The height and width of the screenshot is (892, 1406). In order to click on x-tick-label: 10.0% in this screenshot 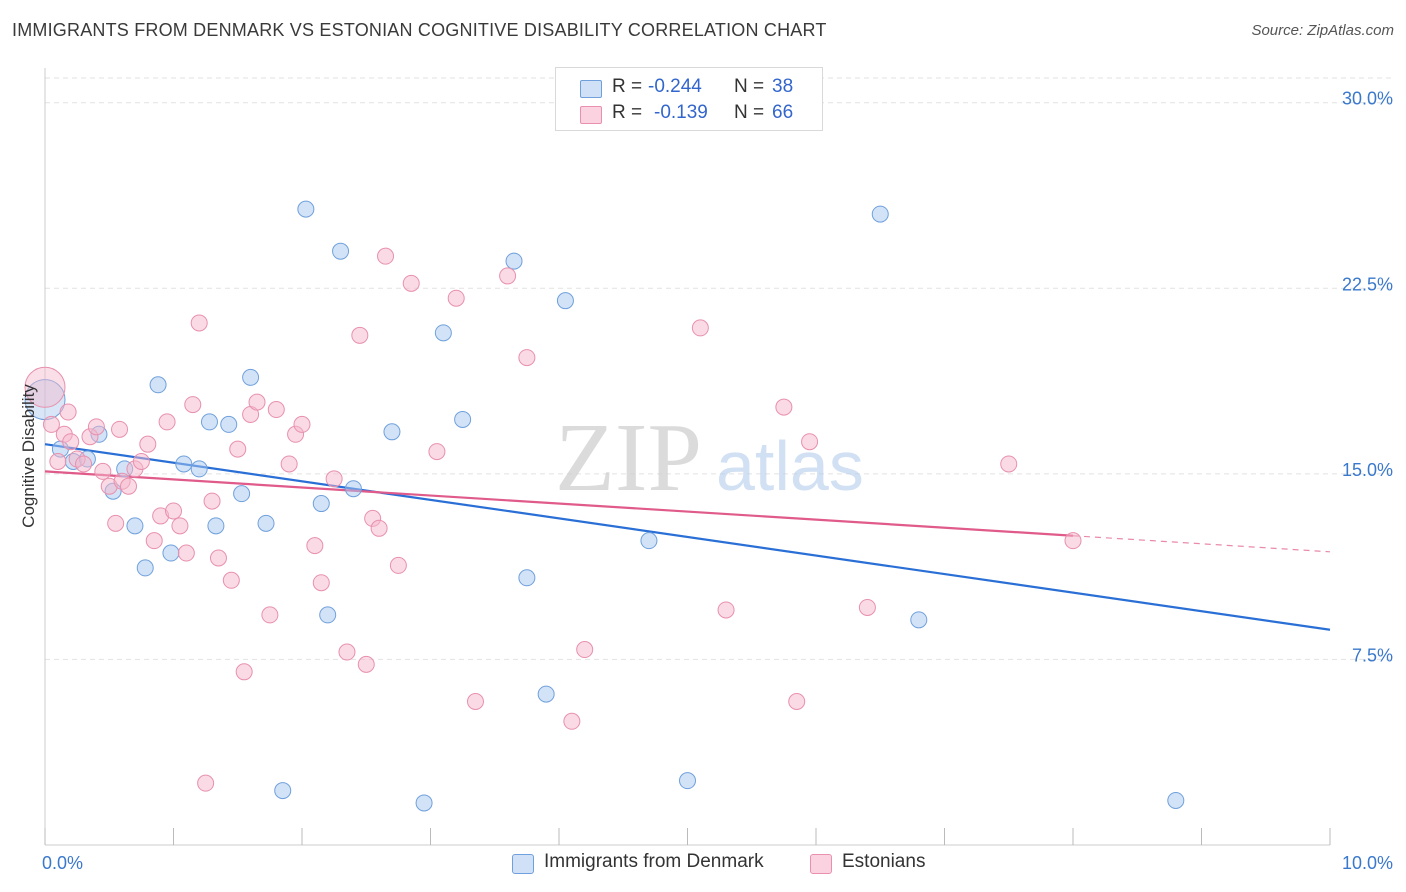, I will do `click(1367, 863)`.